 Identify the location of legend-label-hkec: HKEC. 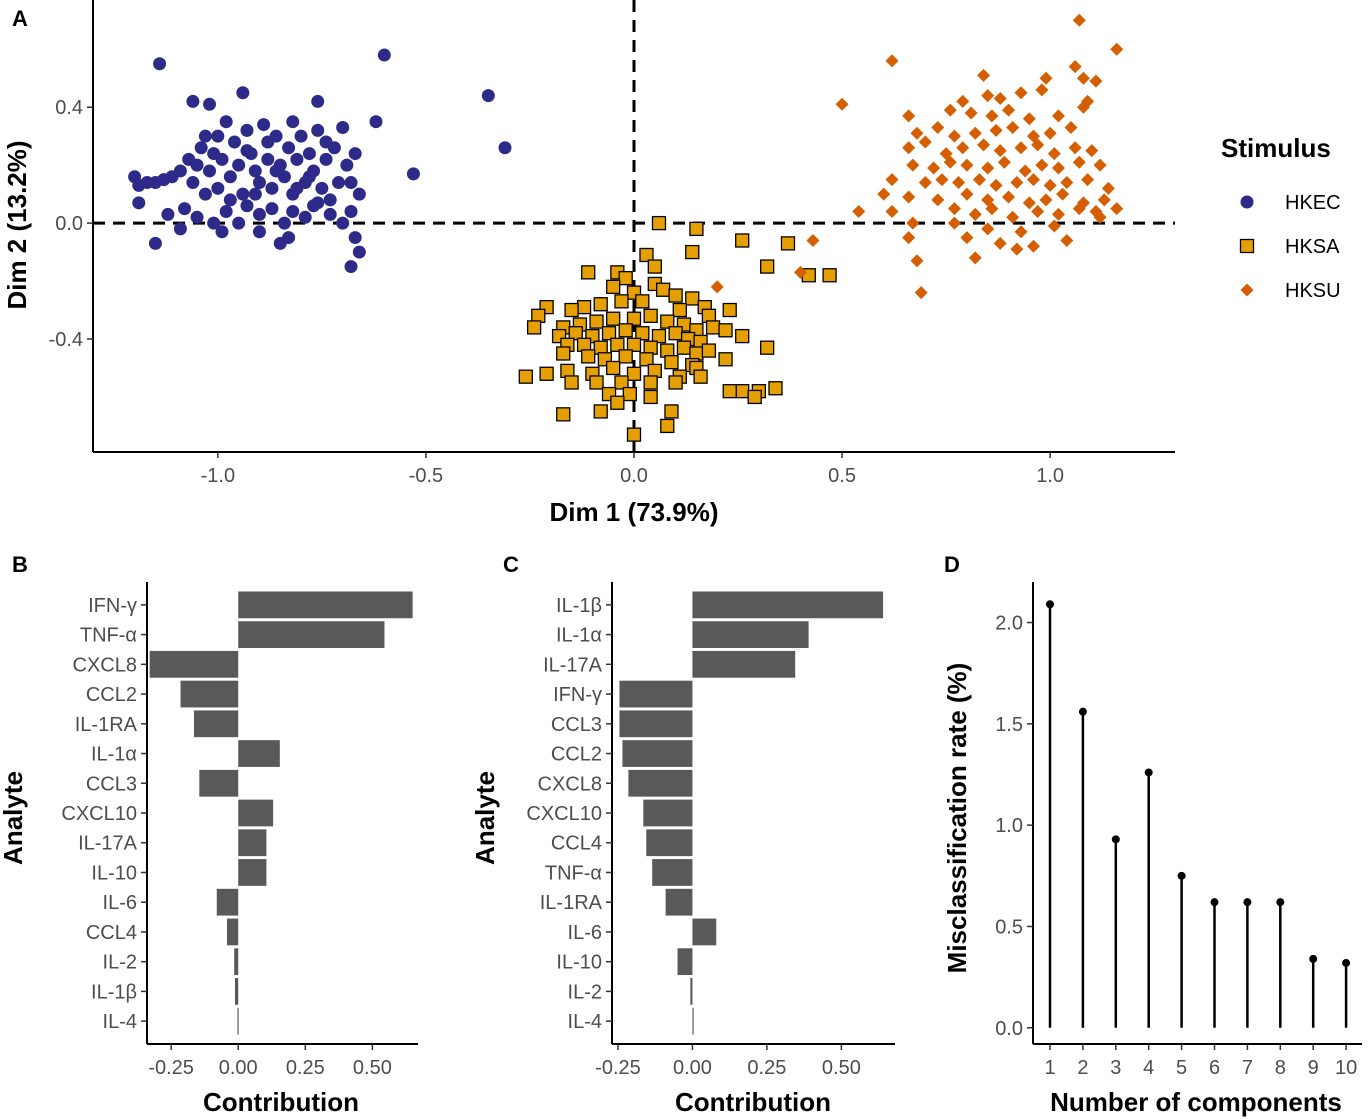
(1313, 203).